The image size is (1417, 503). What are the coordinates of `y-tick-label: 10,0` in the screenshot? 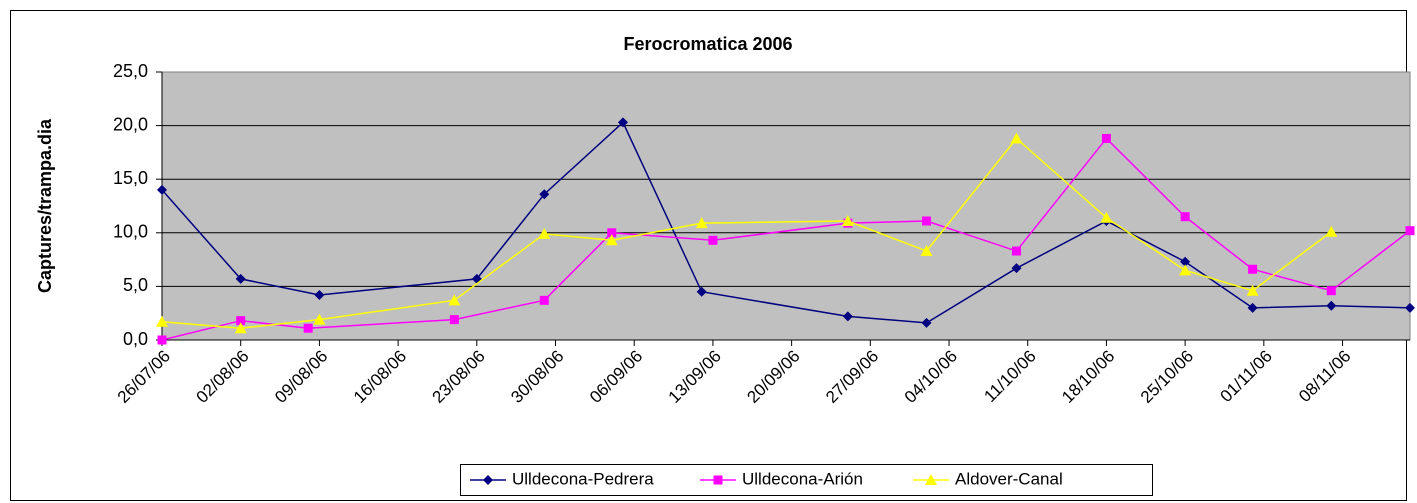 It's located at (130, 232).